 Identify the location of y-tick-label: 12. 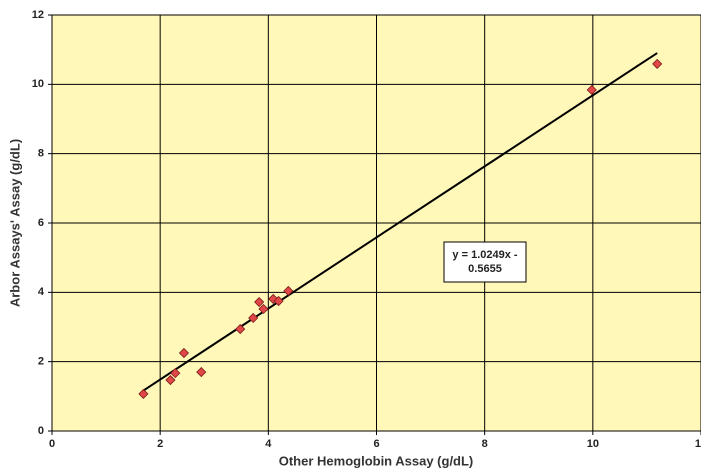
(38, 15).